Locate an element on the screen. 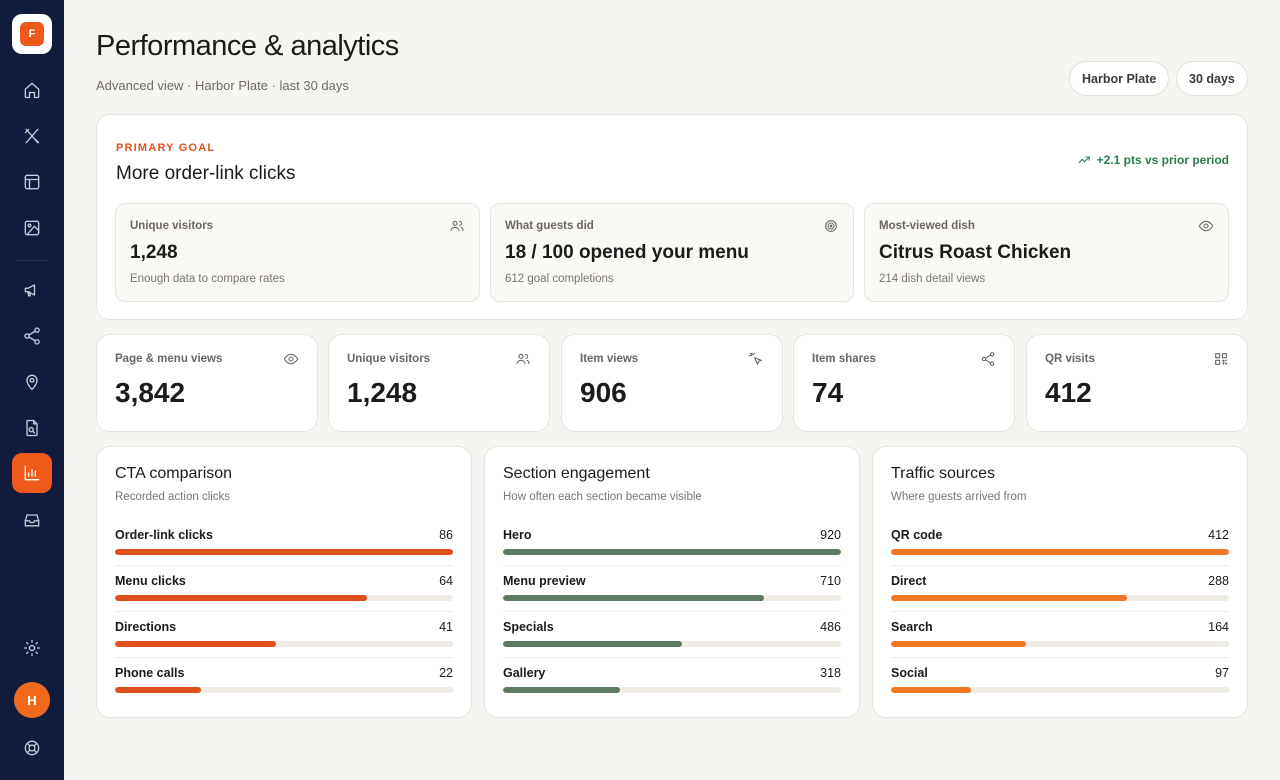 This screenshot has height=780, width=1280. image-icon is located at coordinates (32, 228).